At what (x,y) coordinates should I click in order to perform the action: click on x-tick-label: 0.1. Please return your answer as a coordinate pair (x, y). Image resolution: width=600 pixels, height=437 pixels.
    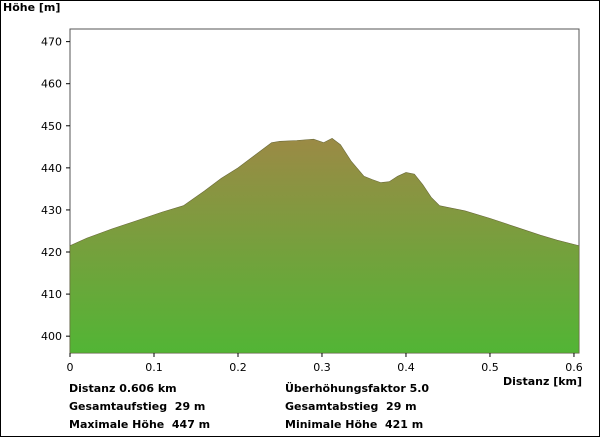
    Looking at the image, I should click on (154, 367).